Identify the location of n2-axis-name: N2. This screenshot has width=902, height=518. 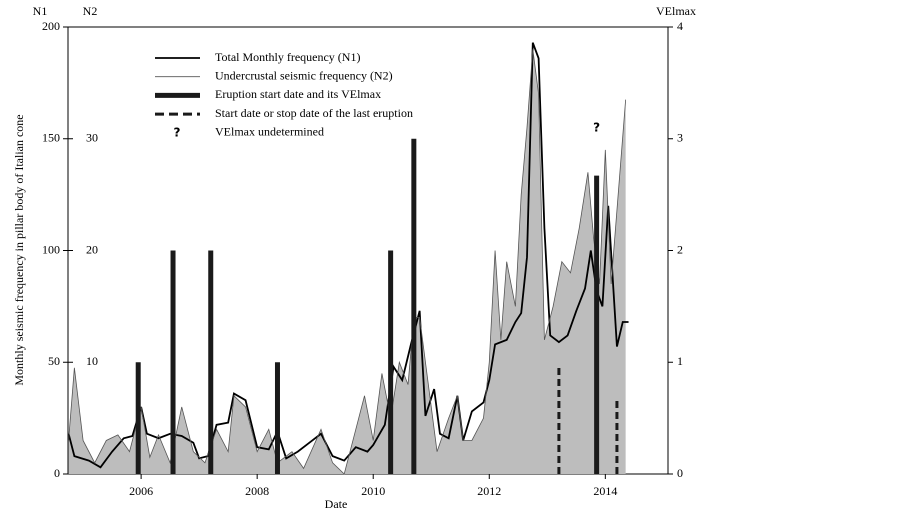
(90, 11).